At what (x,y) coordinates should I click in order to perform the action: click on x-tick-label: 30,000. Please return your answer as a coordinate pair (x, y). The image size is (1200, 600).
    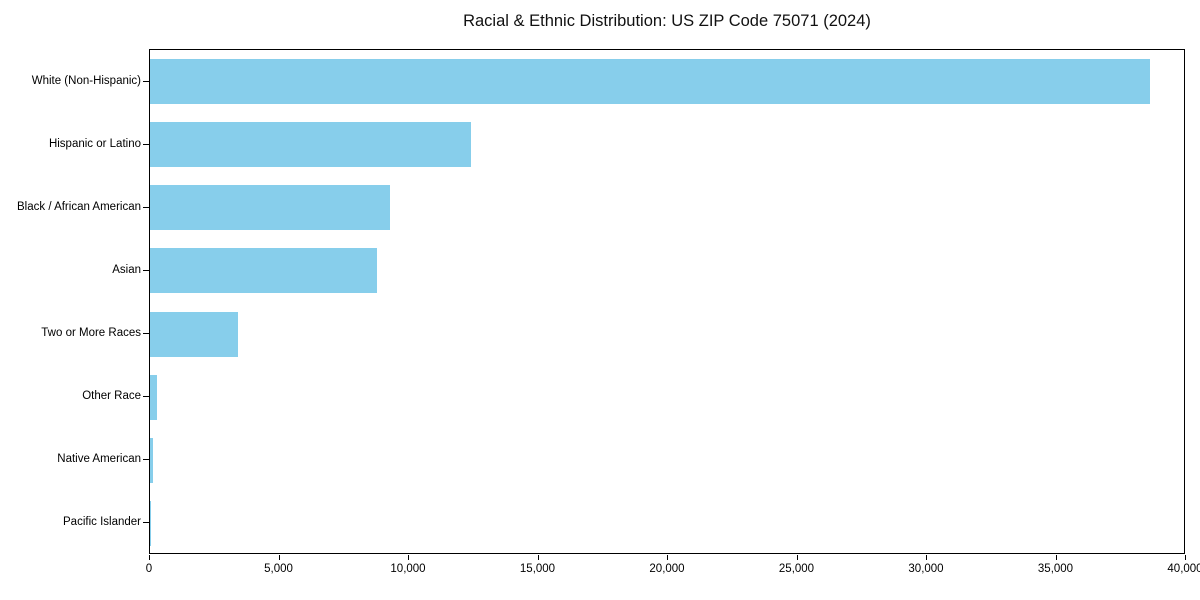
    Looking at the image, I should click on (926, 569).